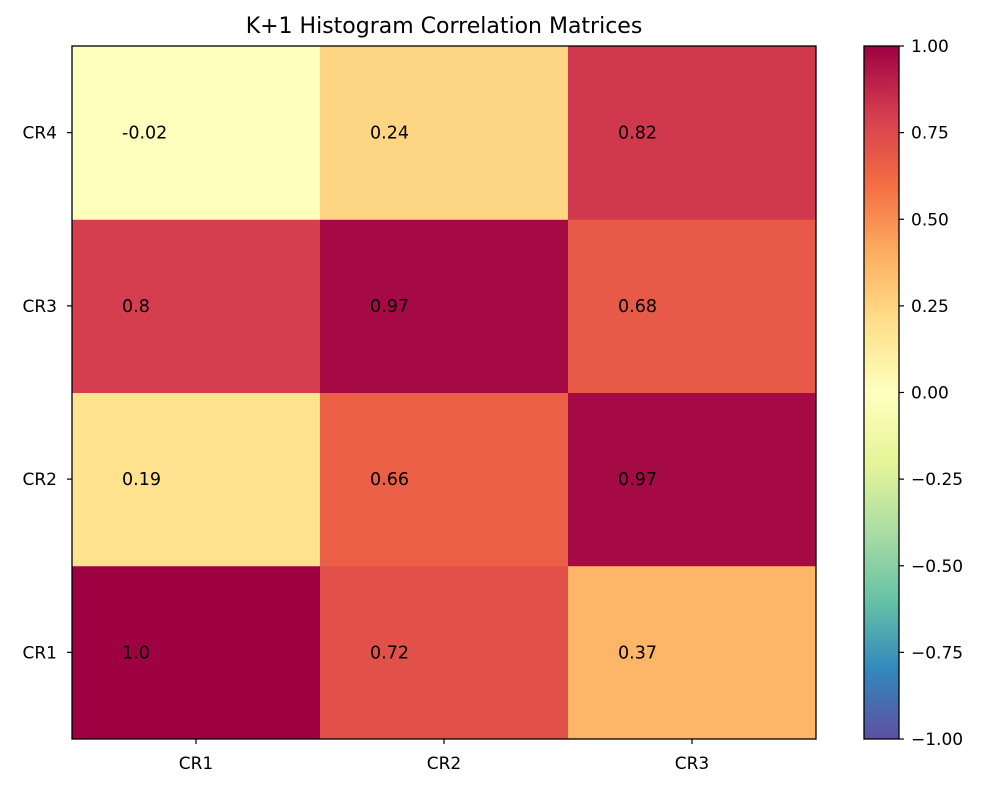 The height and width of the screenshot is (789, 990). I want to click on cell-value-label: 0.24, so click(389, 134).